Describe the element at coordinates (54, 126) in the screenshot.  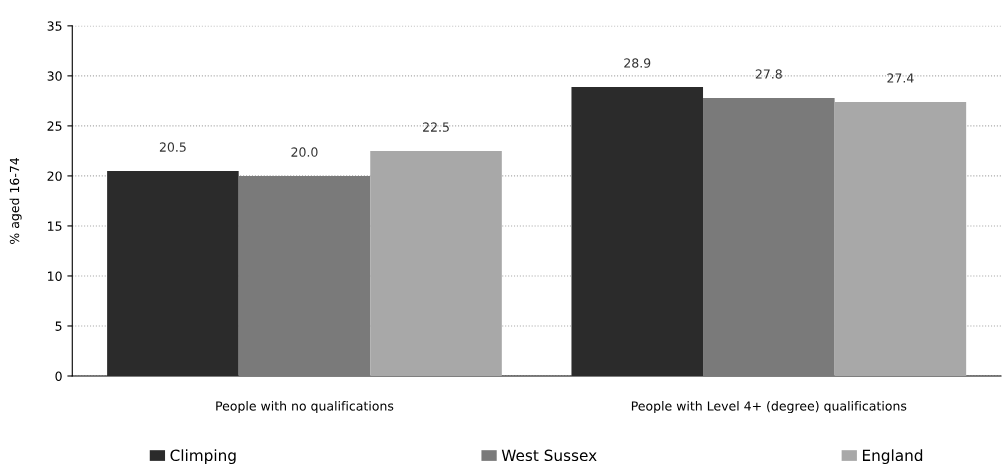
I see `y-tick-label: 25` at that location.